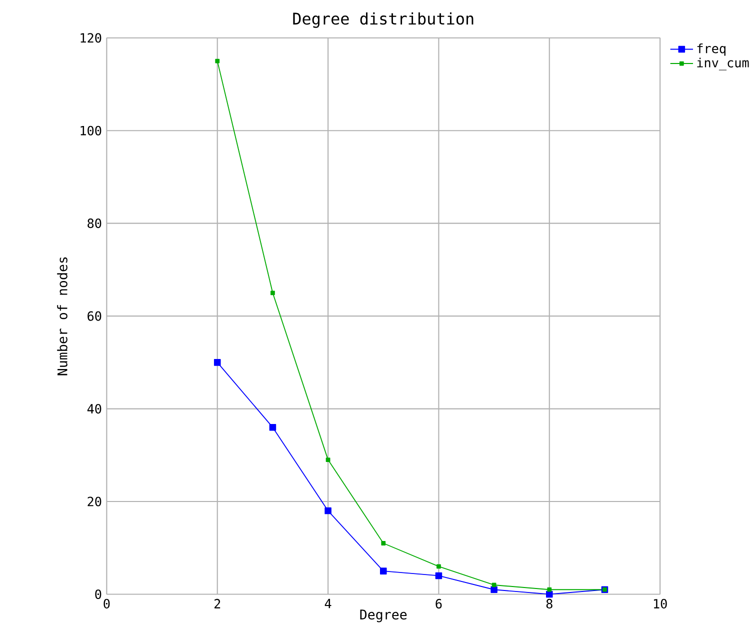 The width and height of the screenshot is (756, 641). What do you see at coordinates (328, 603) in the screenshot?
I see `x-tick-label: 4` at bounding box center [328, 603].